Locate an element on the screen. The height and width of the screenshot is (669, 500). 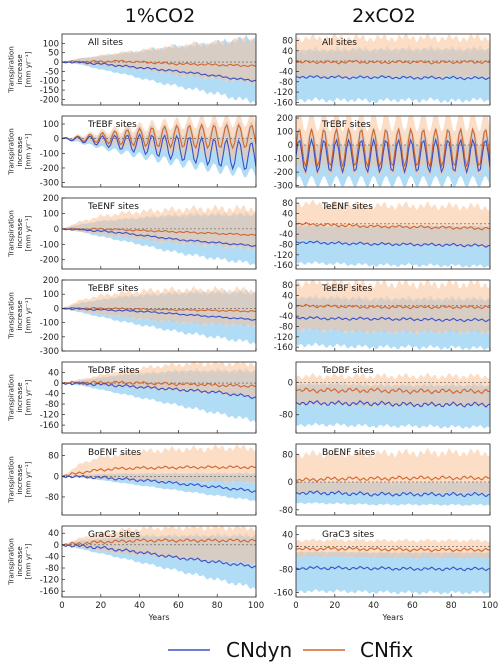
panel-right-trebf: 200 100 0 -100 -200 -300 TrEBF sites is located at coordinates (382, 153).